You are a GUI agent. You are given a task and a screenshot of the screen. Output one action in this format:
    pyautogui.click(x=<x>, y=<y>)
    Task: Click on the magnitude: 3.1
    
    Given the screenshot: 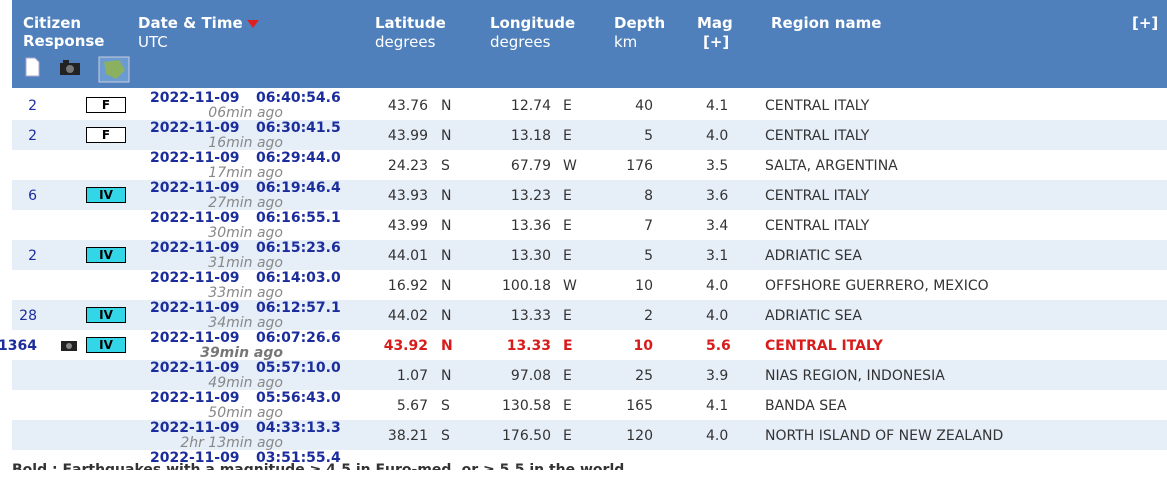 What is the action you would take?
    pyautogui.click(x=717, y=256)
    